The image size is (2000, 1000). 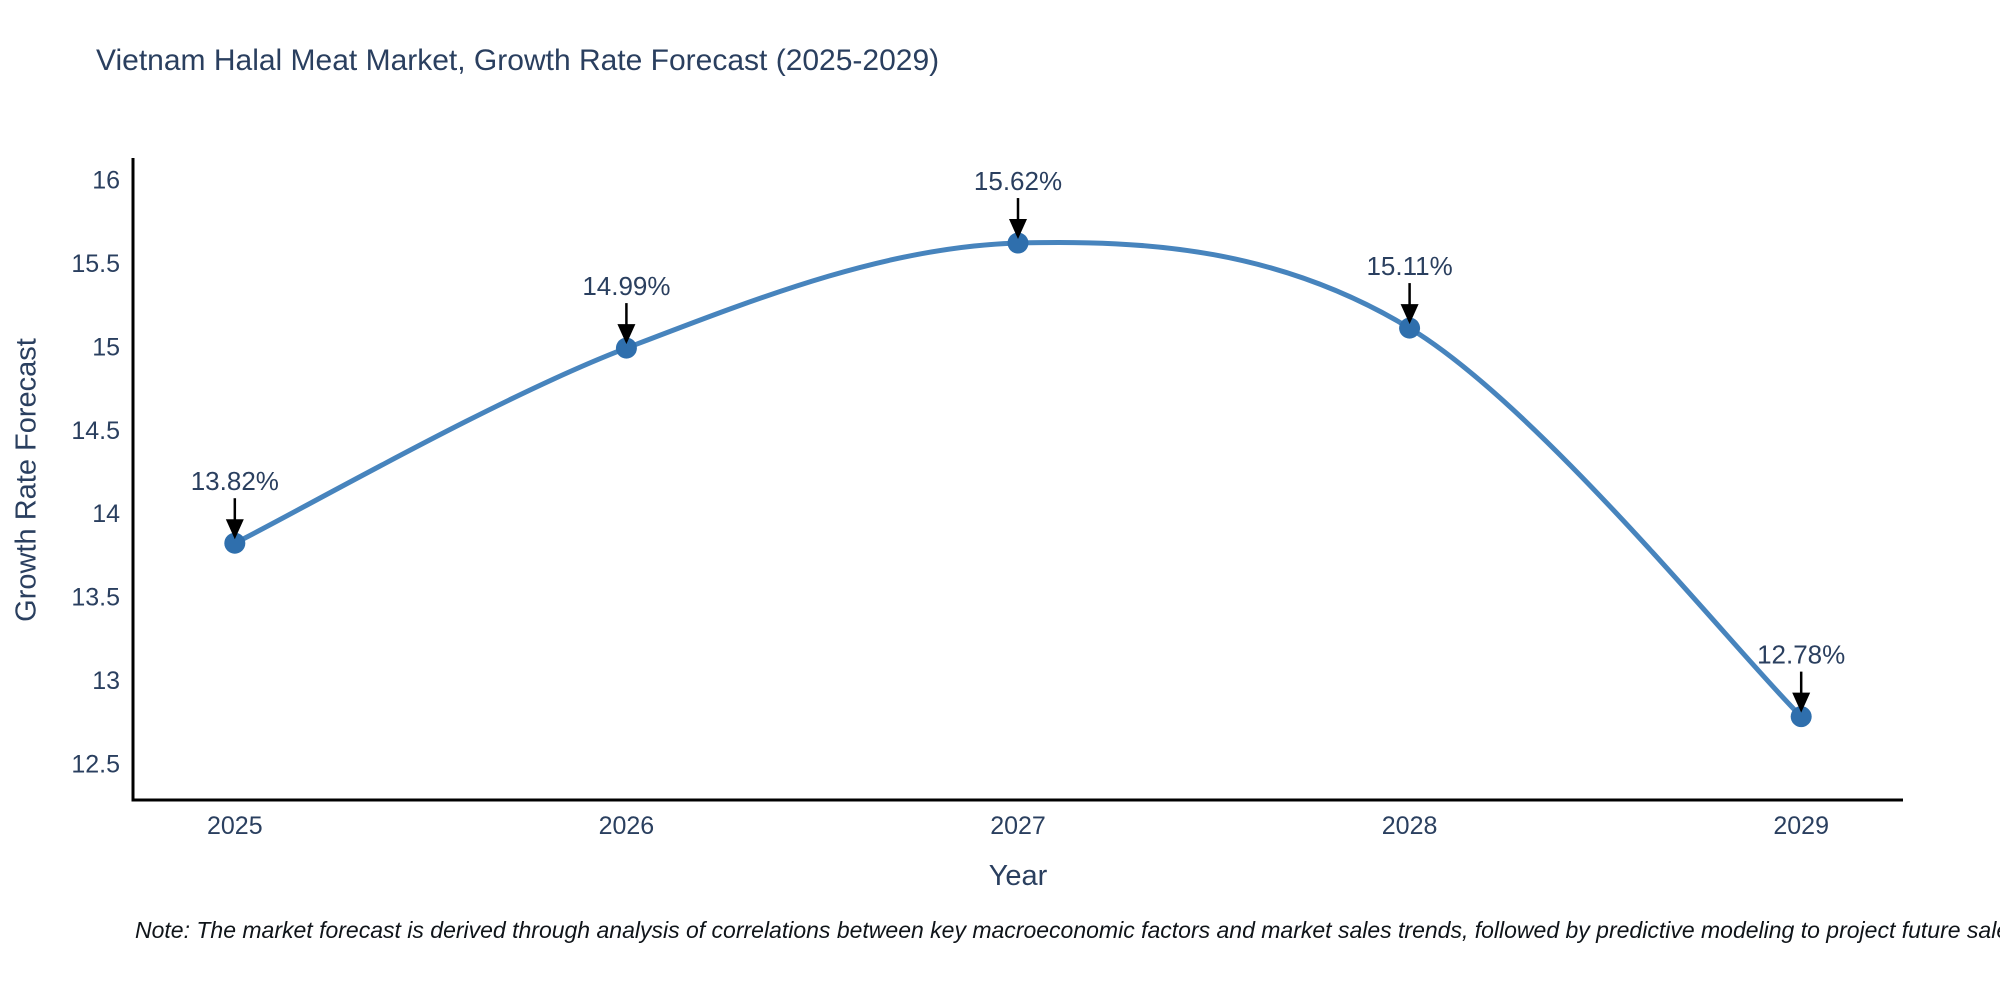 I want to click on y-tick-label: 15, so click(x=106, y=347).